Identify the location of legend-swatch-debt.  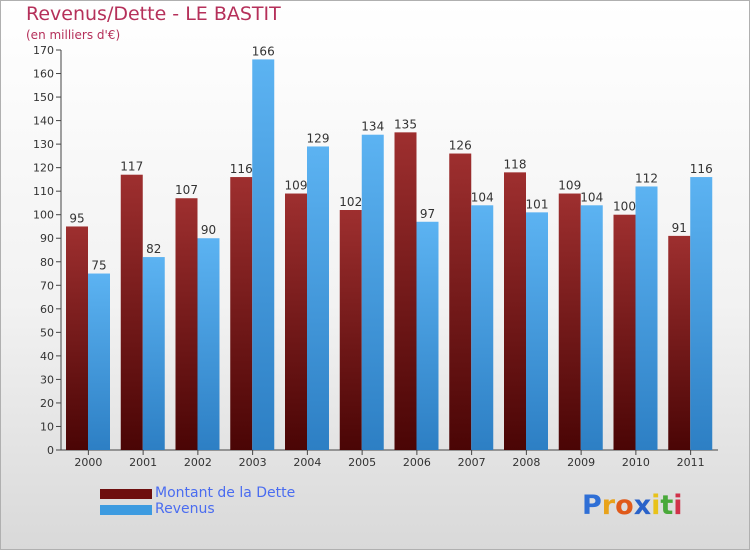
(126, 494).